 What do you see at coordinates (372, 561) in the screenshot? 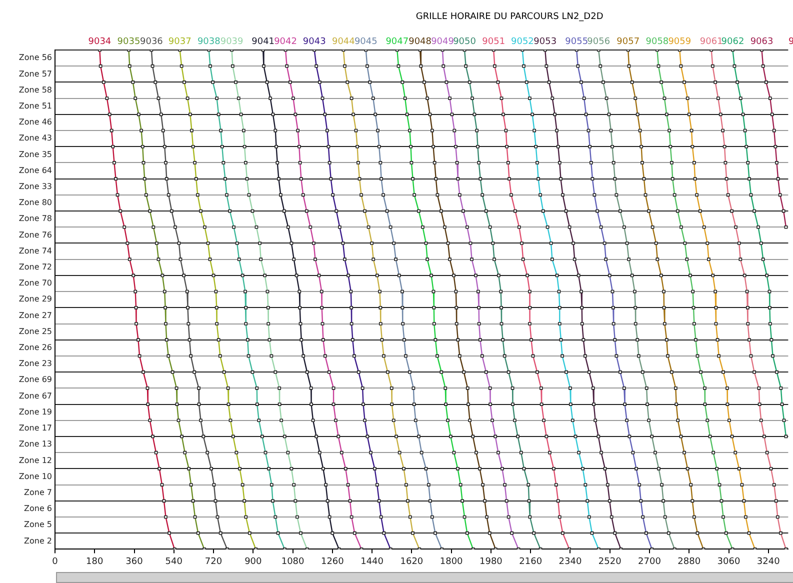
I see `x-tick-label: 1440` at bounding box center [372, 561].